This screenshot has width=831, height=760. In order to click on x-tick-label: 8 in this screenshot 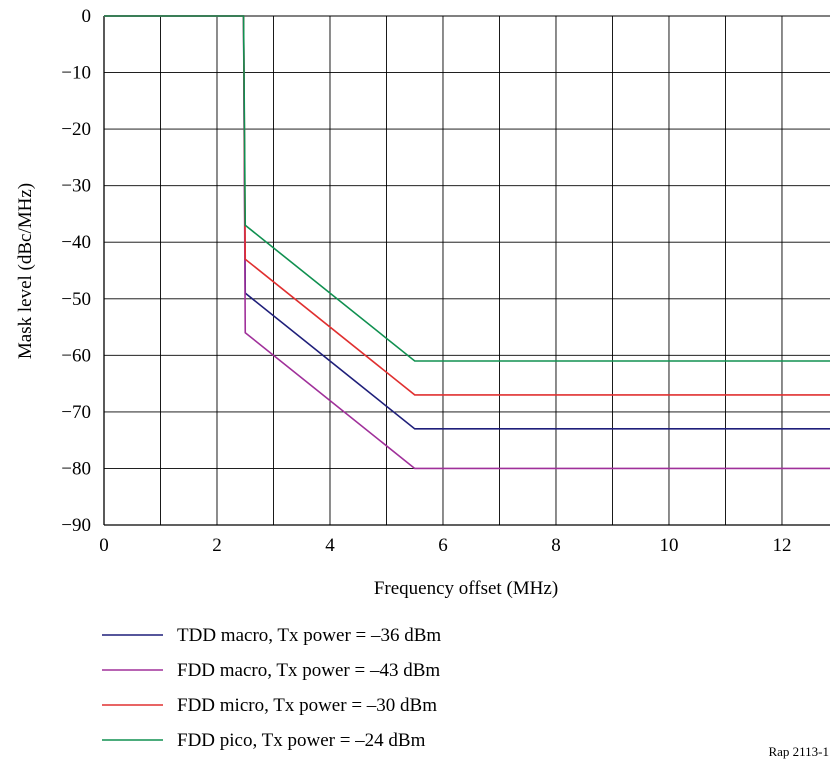, I will do `click(556, 545)`.